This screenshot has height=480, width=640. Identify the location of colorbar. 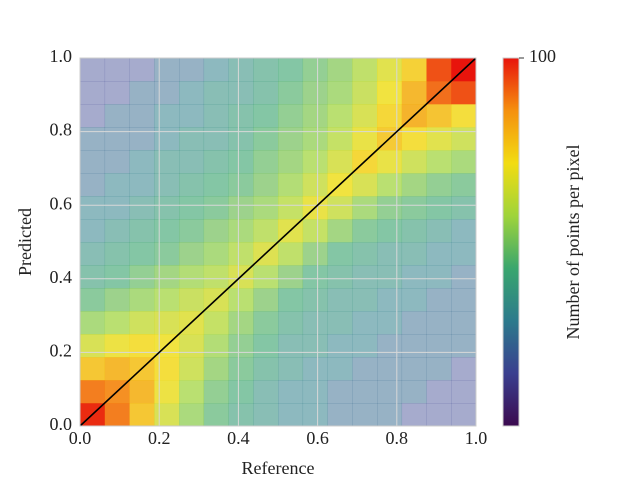
(511, 242).